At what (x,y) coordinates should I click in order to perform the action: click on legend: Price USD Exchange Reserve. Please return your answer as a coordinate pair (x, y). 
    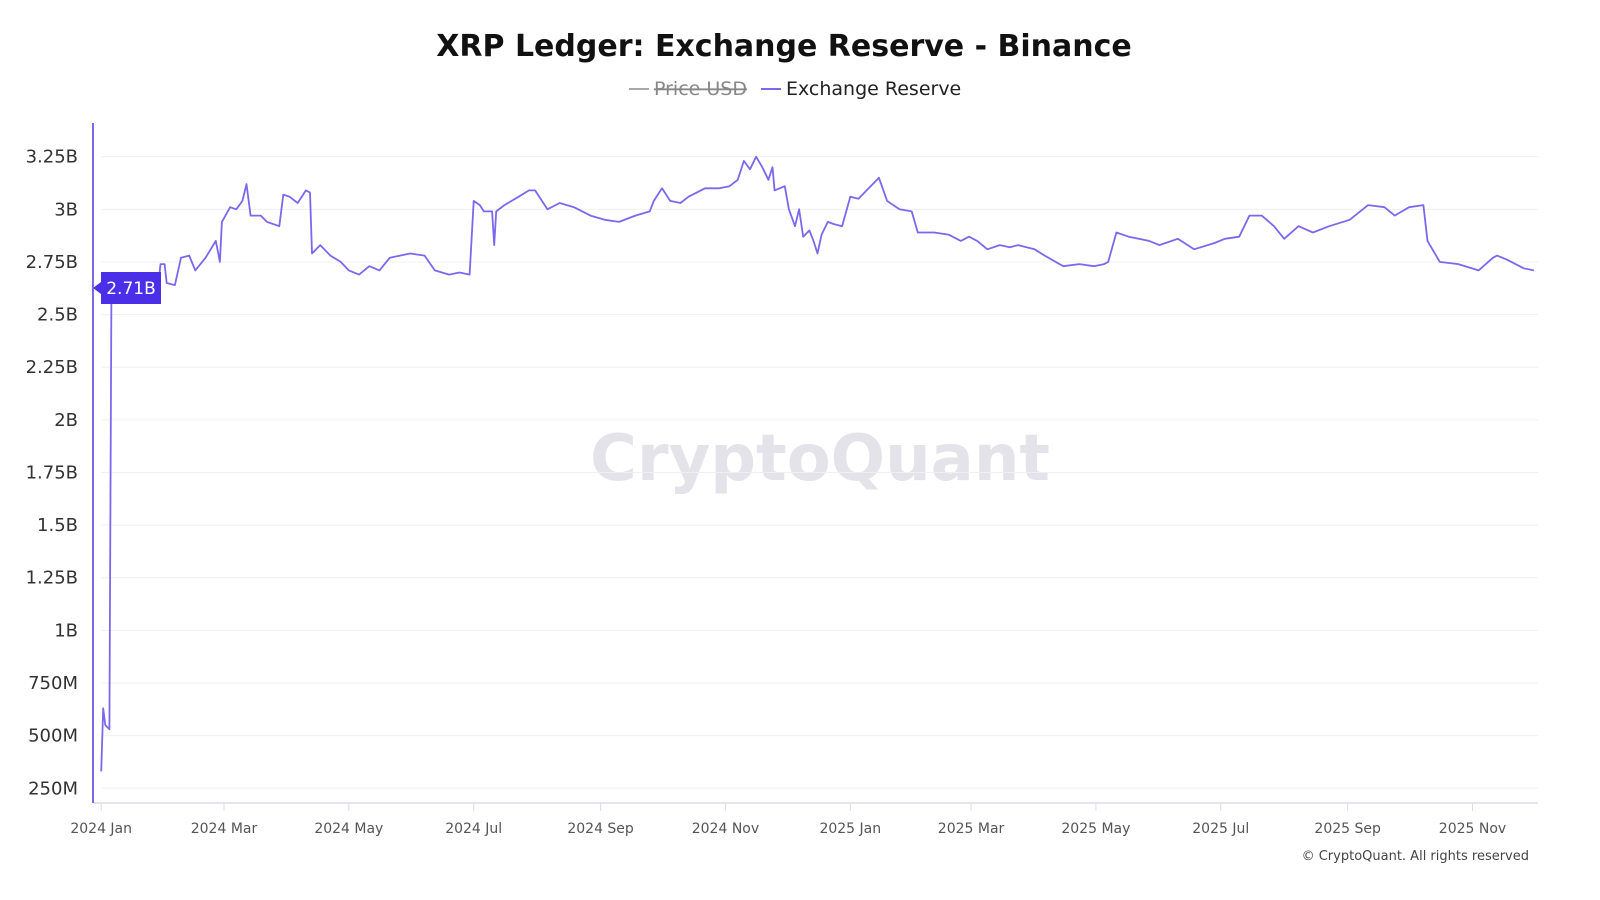
    Looking at the image, I should click on (795, 89).